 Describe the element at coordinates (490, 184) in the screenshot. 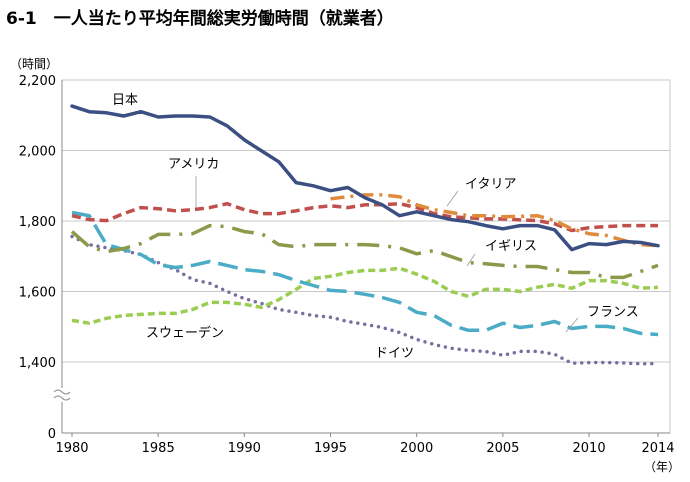

I see `series-label: イタリア` at that location.